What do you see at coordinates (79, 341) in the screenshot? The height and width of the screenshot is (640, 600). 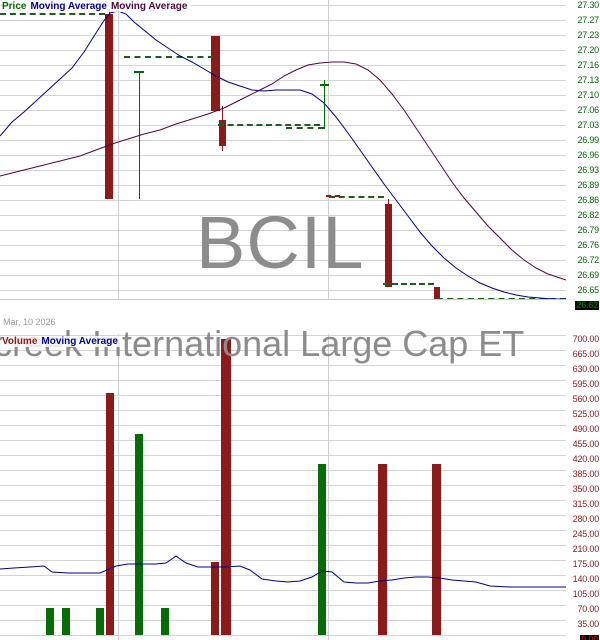 I see `legend-volume-ma-label: Moving Average` at bounding box center [79, 341].